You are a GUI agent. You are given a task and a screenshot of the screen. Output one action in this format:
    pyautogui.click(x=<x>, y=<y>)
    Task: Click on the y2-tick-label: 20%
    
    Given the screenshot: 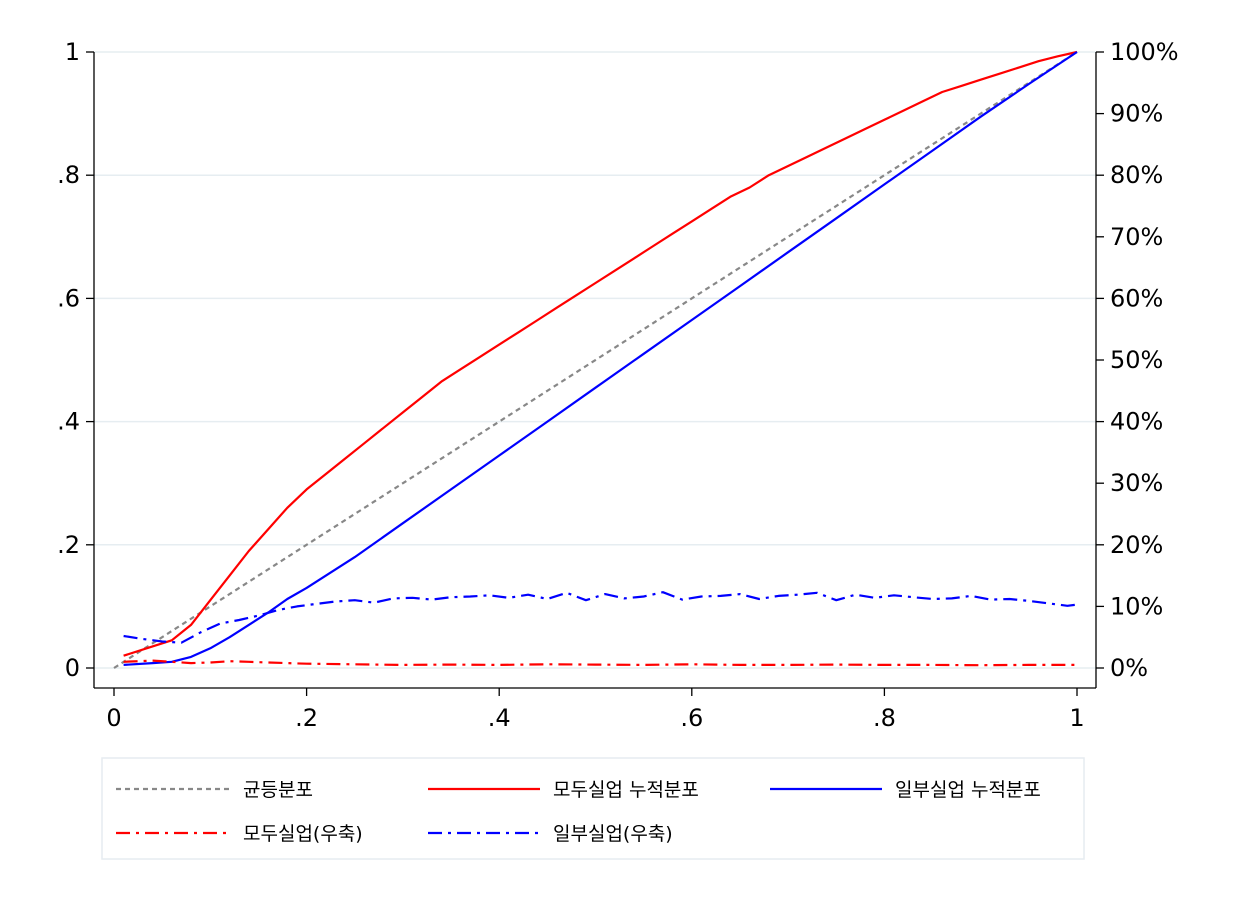 What is the action you would take?
    pyautogui.click(x=1136, y=545)
    